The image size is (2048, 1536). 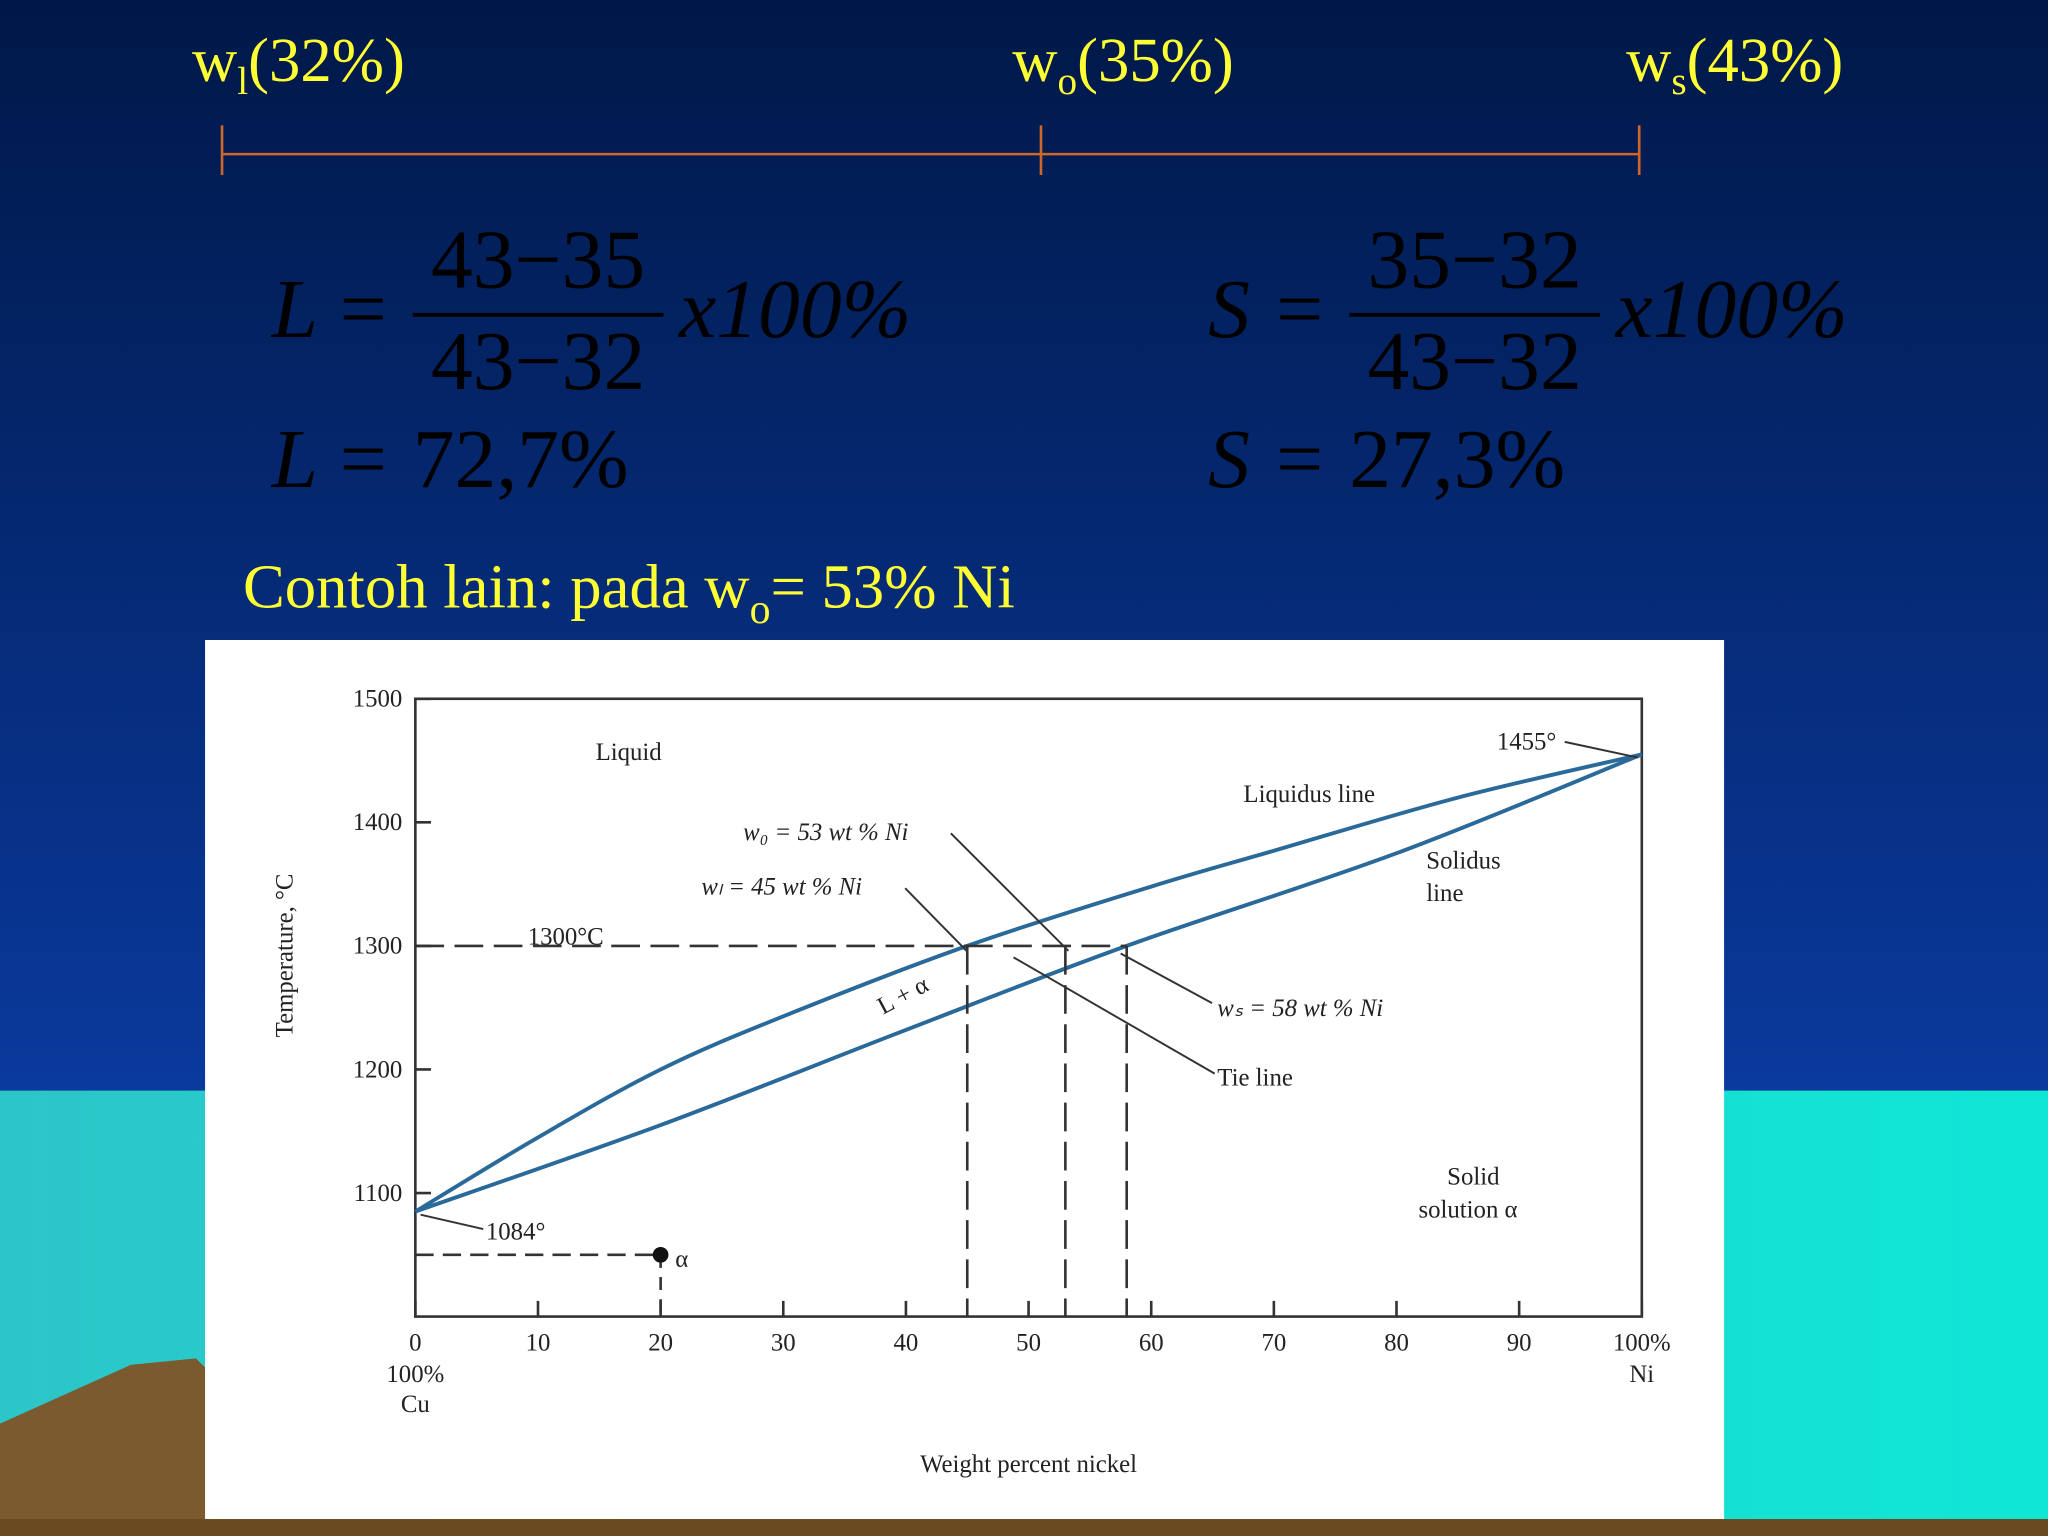 I want to click on x-axis-label: Weight percent nickel, so click(x=1028, y=1464).